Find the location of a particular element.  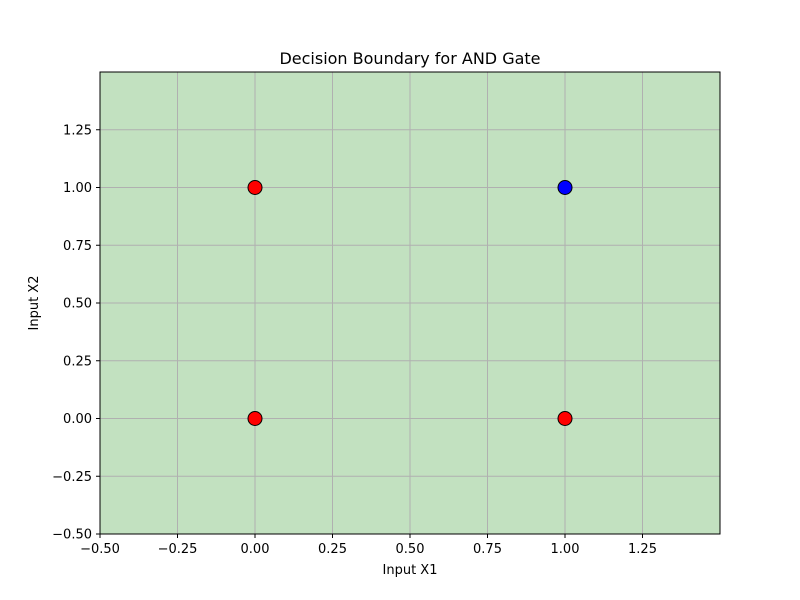

y-tick-label: 0.75 is located at coordinates (77, 246).